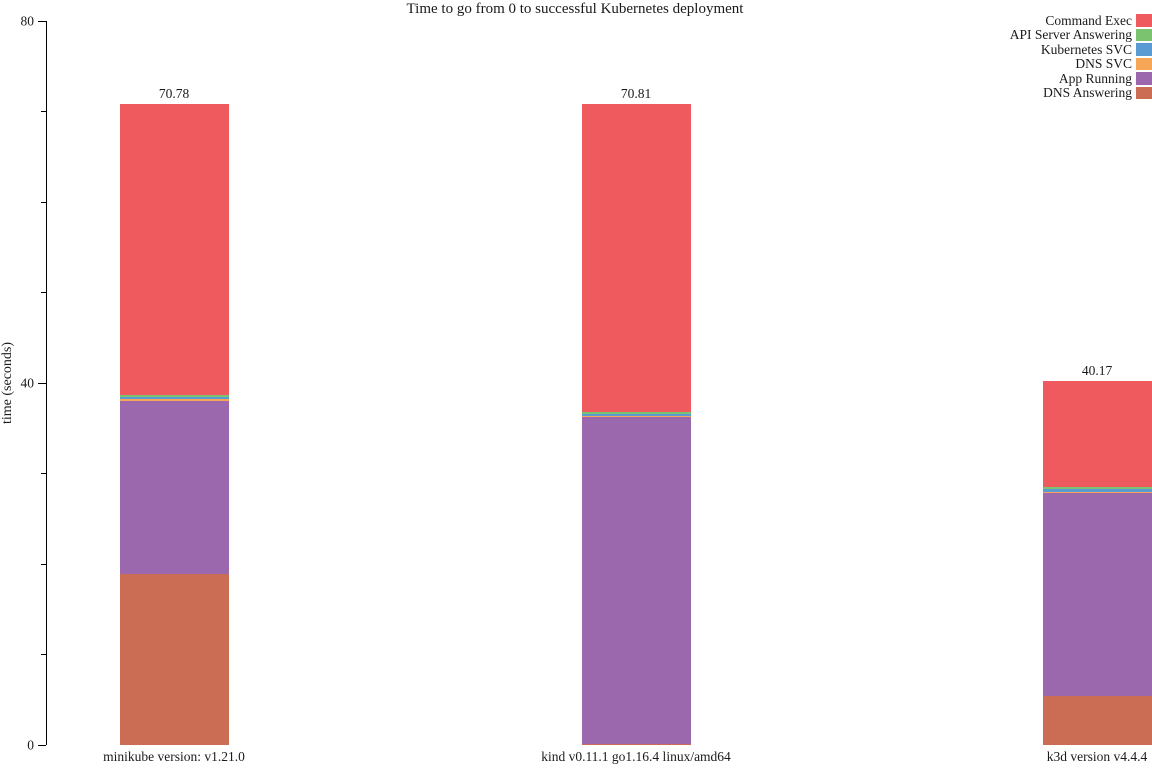  What do you see at coordinates (1097, 756) in the screenshot?
I see `x-category-label: k3d version v4.4.4` at bounding box center [1097, 756].